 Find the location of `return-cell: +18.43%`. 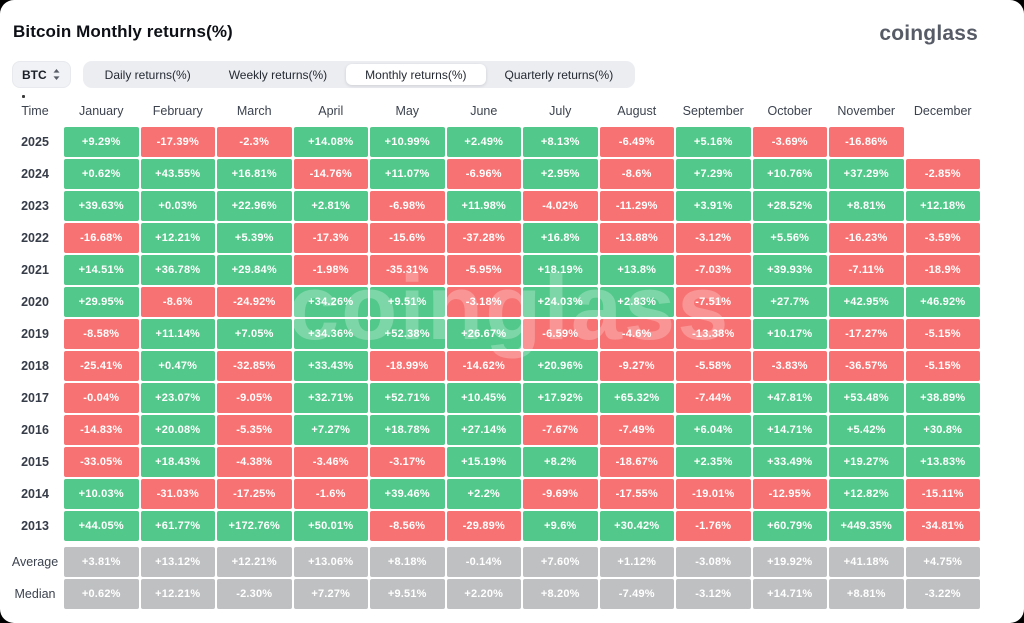

return-cell: +18.43% is located at coordinates (177, 462).